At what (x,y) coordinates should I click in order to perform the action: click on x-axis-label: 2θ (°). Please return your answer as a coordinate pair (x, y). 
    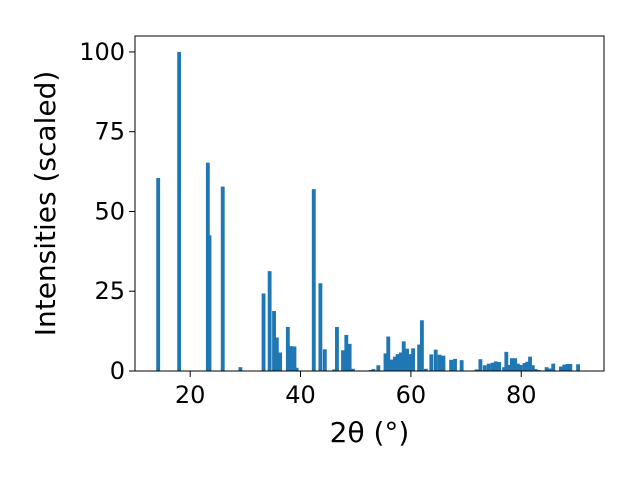
    Looking at the image, I should click on (370, 432).